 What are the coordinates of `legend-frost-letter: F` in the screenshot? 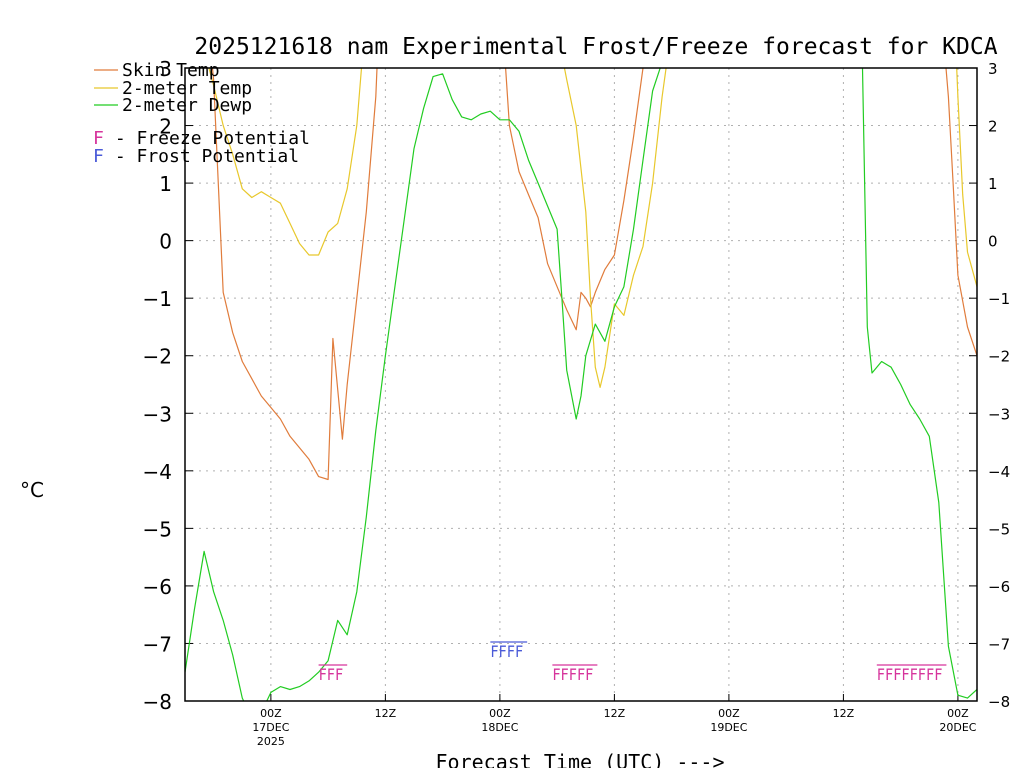 It's located at (98, 156).